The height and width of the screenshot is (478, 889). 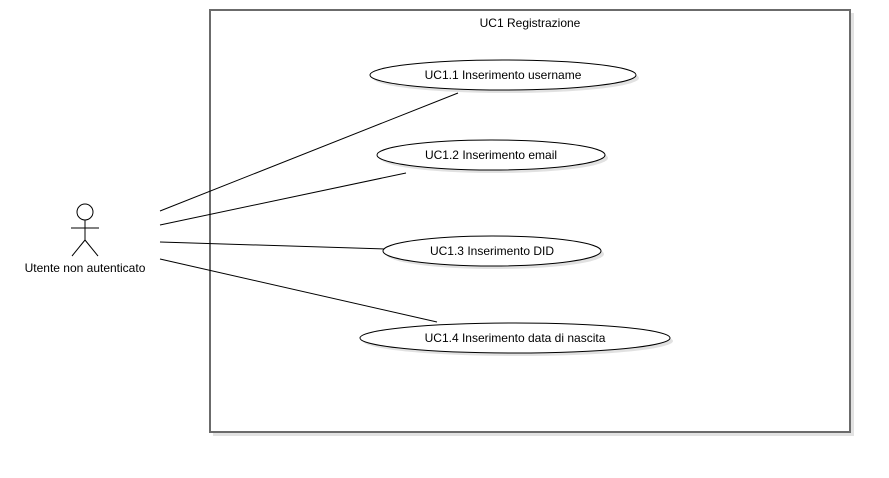 I want to click on use-case-uc1-4: UC1.4 Inserimento data di nascita, so click(x=516, y=339).